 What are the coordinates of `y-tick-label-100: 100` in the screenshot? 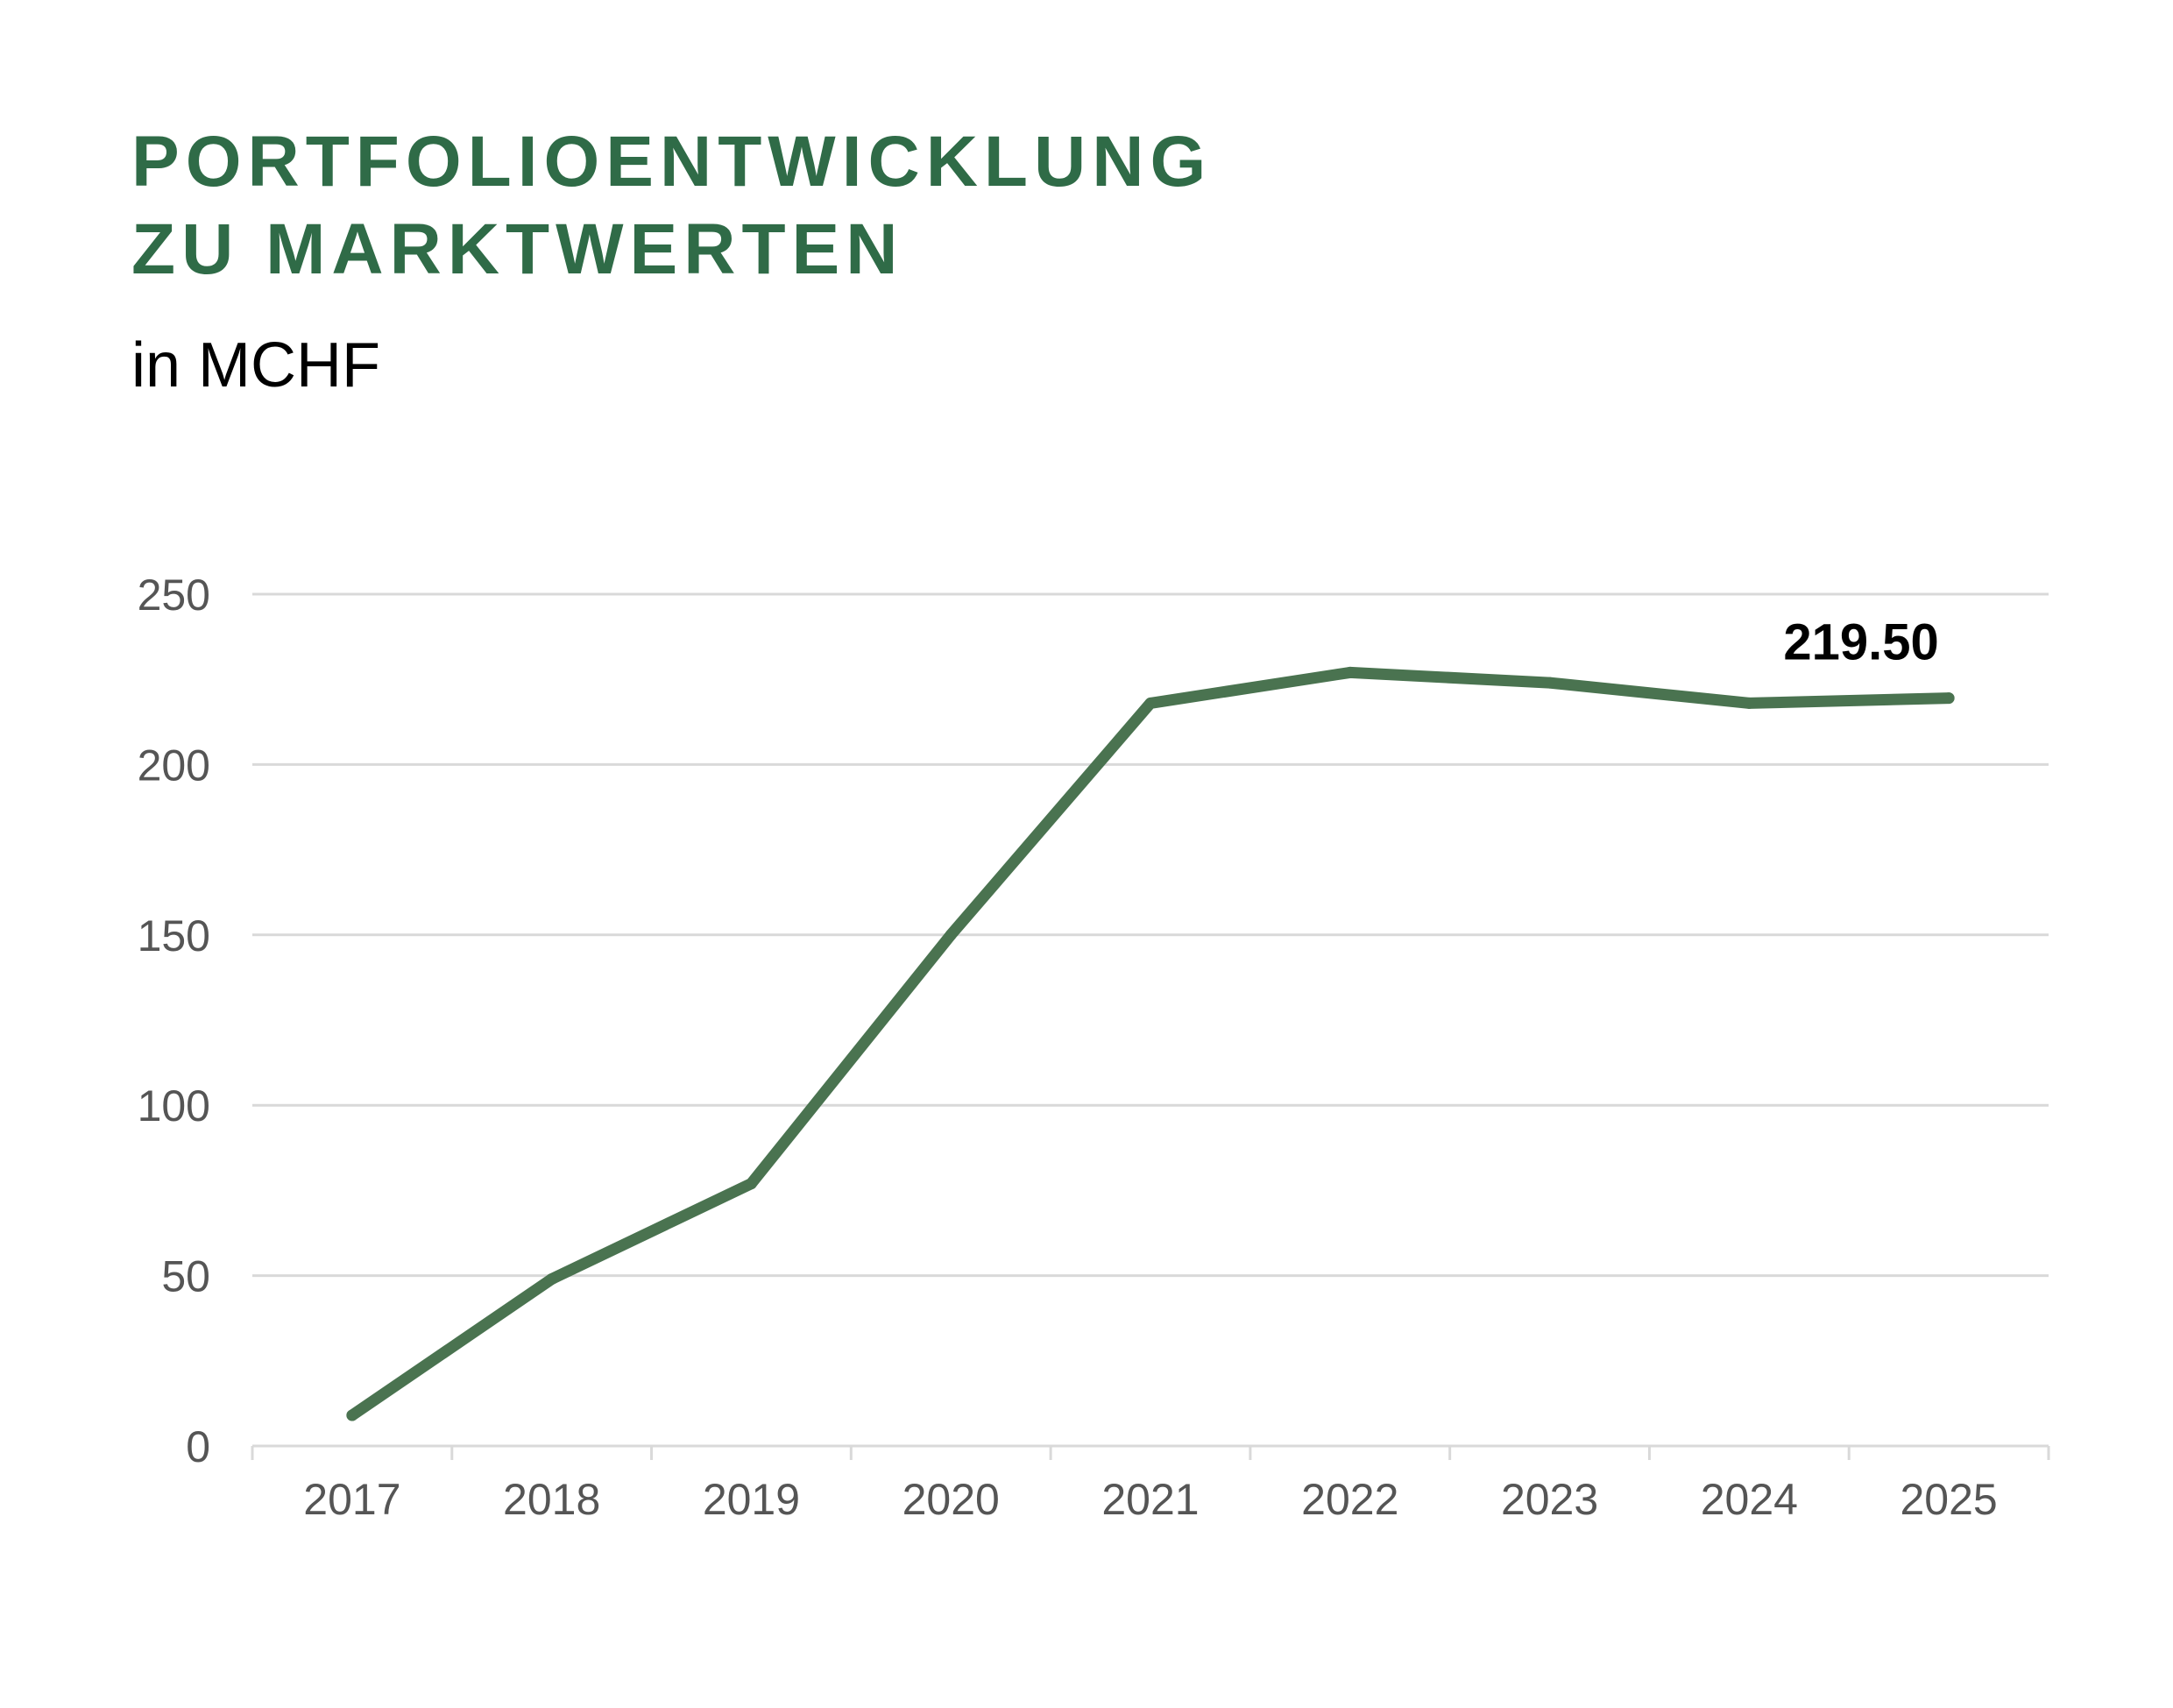 It's located at (174, 1105).